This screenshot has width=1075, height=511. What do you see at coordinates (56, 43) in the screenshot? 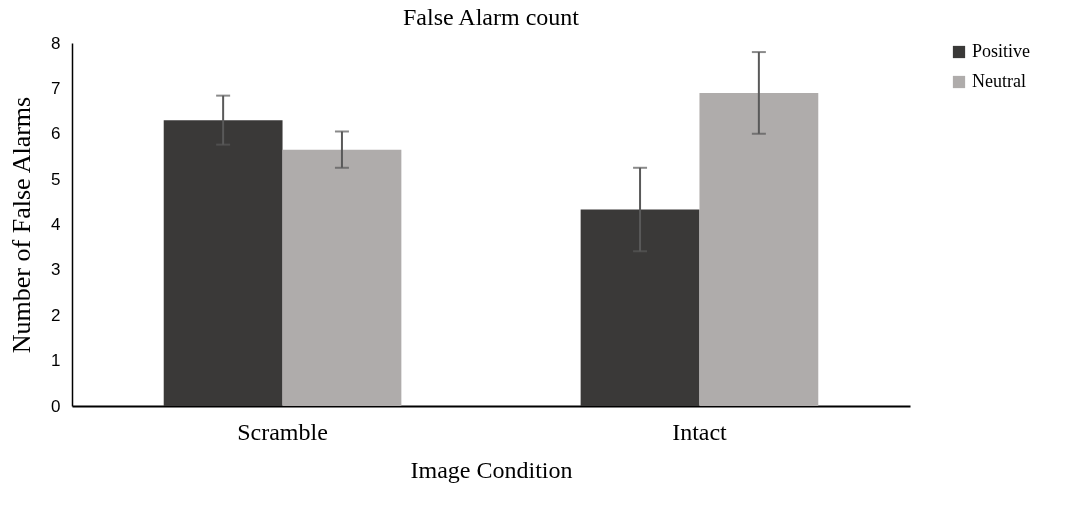
I see `y-tick-label: 8` at bounding box center [56, 43].